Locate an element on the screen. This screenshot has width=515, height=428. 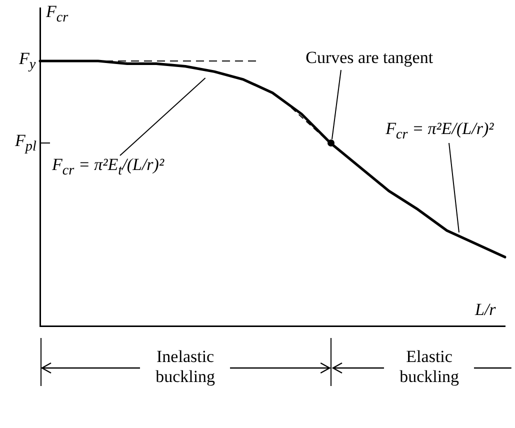
ref-line-label: F$_{y}$ is located at coordinates (27, 61).